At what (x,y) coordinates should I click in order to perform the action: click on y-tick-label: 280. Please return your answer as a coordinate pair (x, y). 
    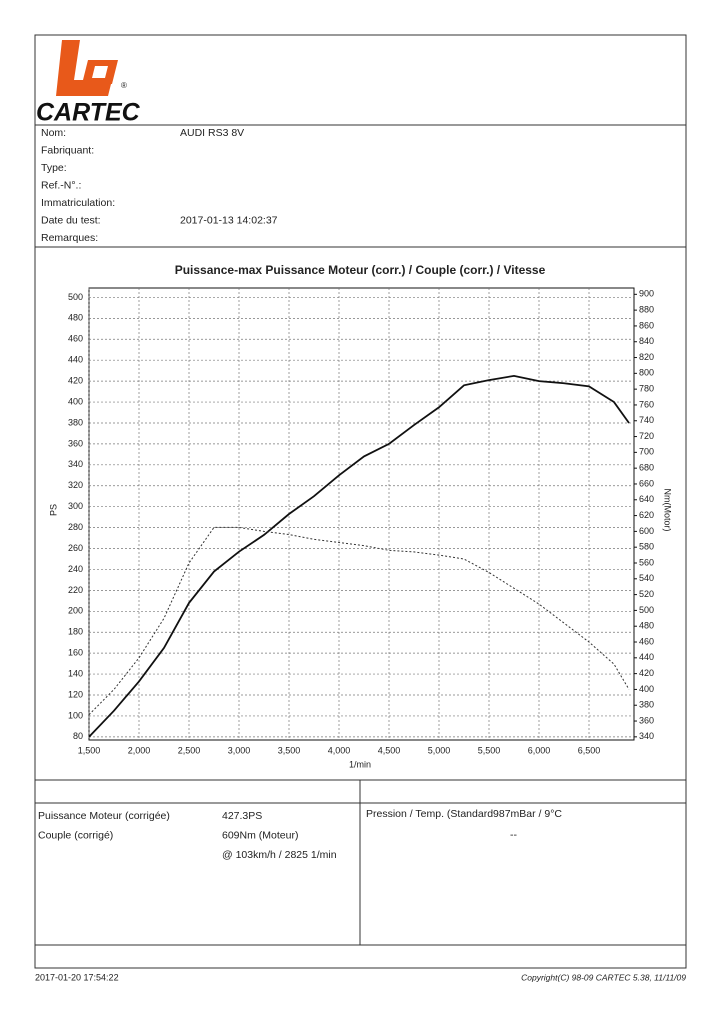
    Looking at the image, I should click on (75, 527).